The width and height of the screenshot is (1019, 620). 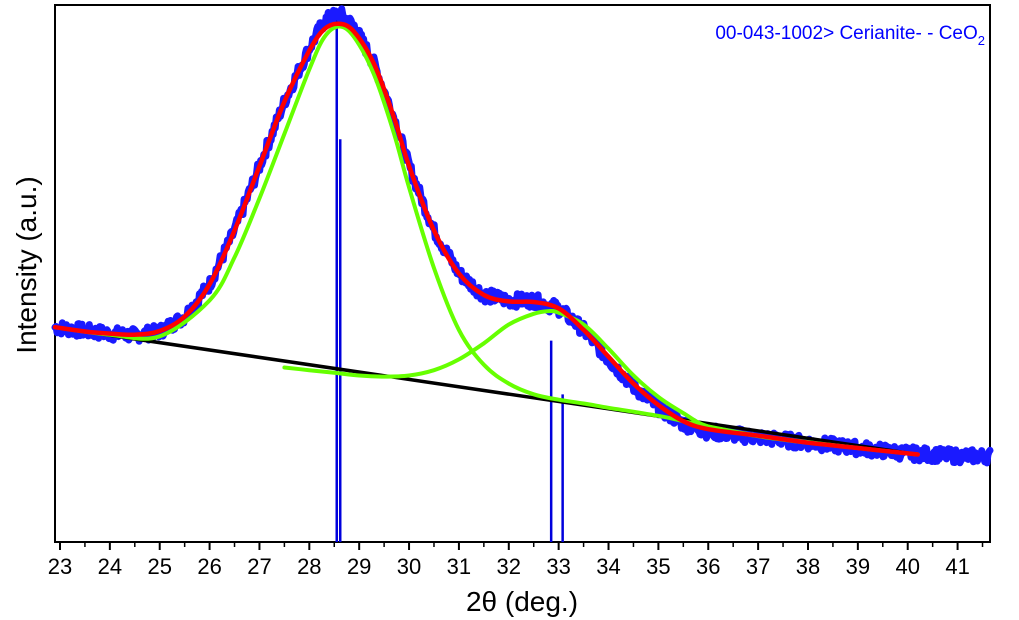 What do you see at coordinates (159, 566) in the screenshot?
I see `x-tick-label: 25` at bounding box center [159, 566].